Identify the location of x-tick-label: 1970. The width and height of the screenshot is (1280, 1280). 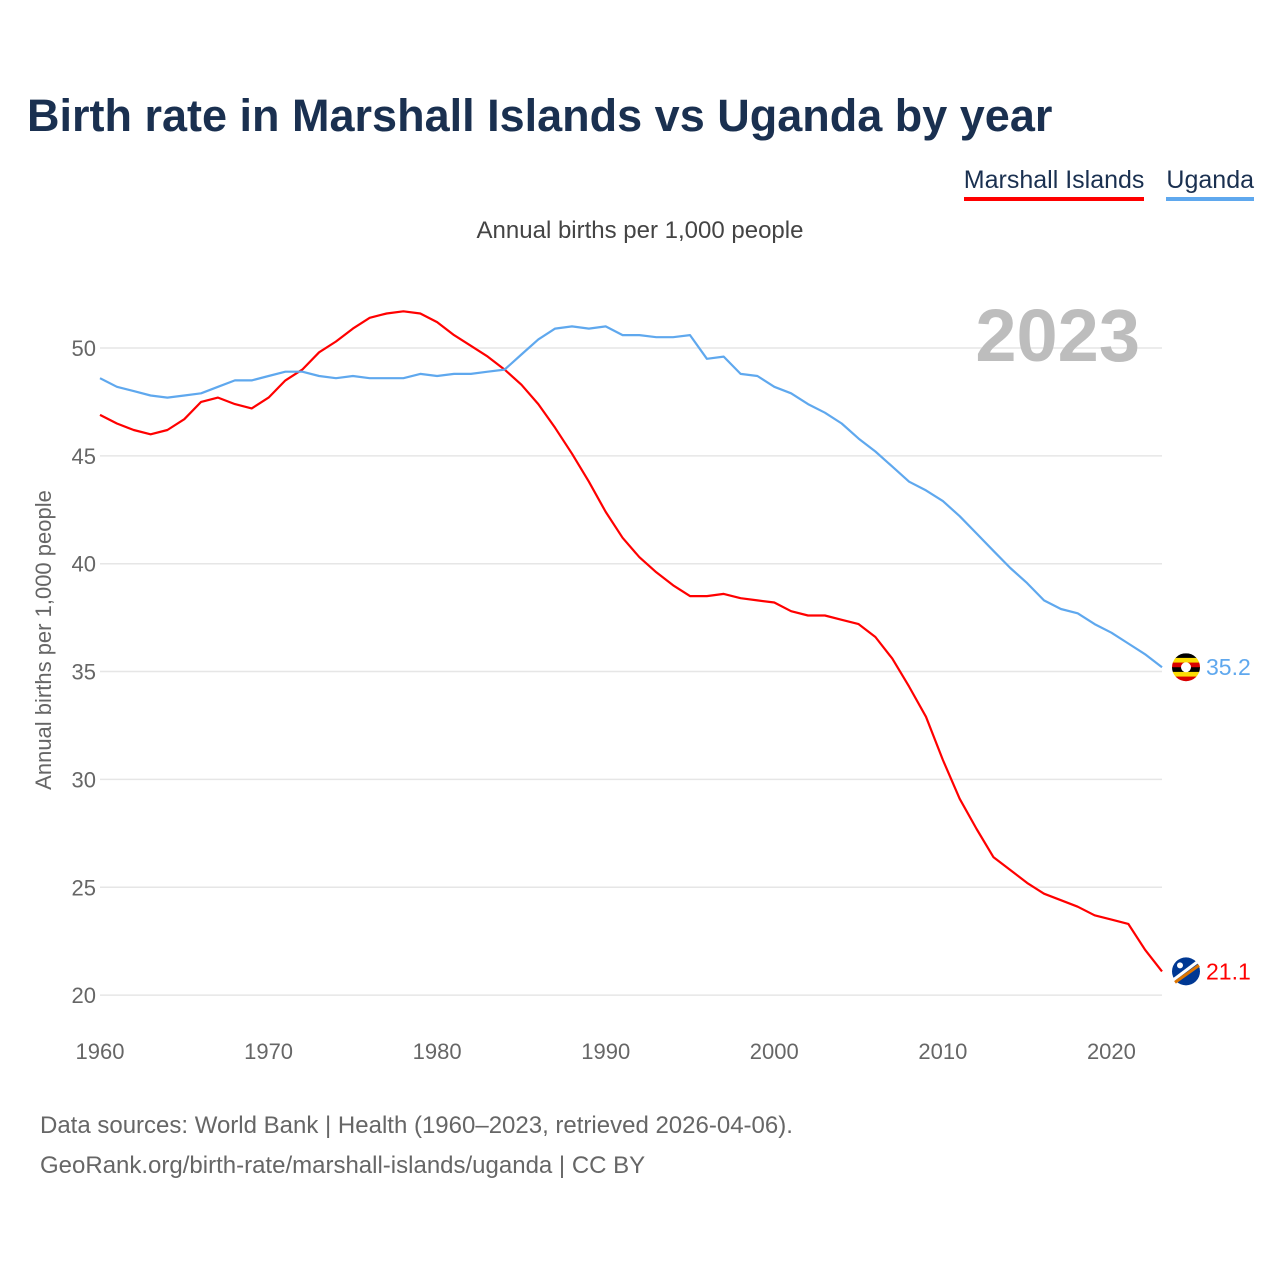
(268, 1051).